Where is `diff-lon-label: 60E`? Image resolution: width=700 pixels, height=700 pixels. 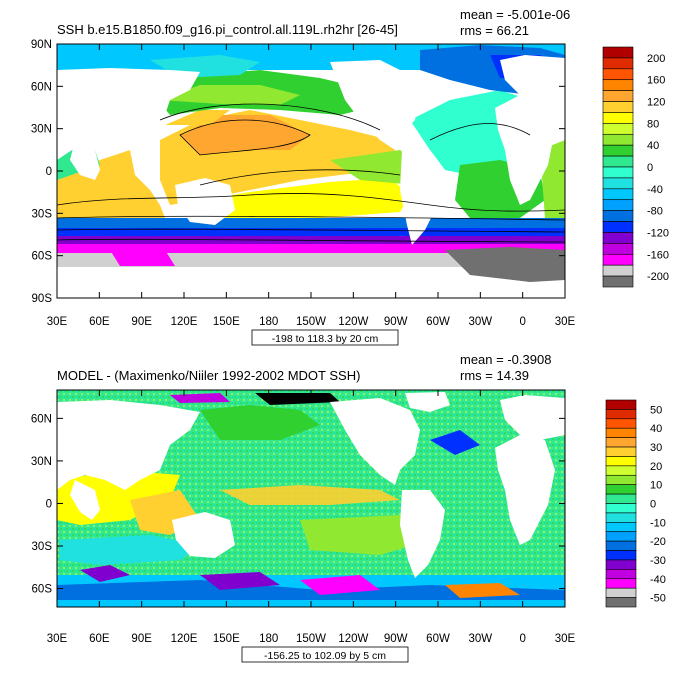
diff-lon-label: 60E is located at coordinates (99, 639).